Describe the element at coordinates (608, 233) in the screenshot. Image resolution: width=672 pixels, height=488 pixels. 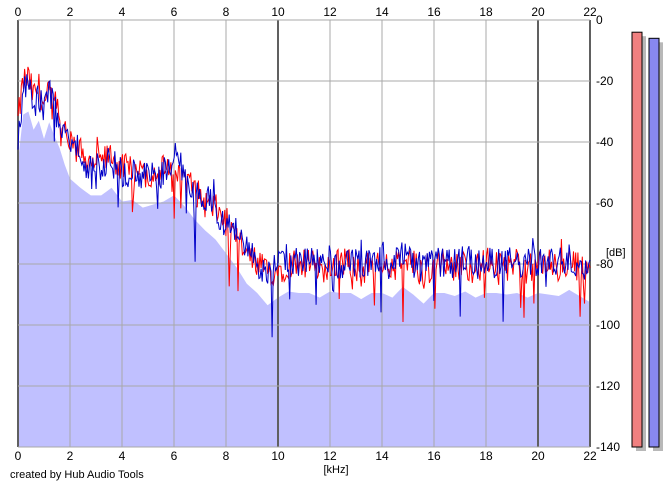
I see `y-tick-labels: 0 -20 -40 -60 -80 -100 -120 -140` at that location.